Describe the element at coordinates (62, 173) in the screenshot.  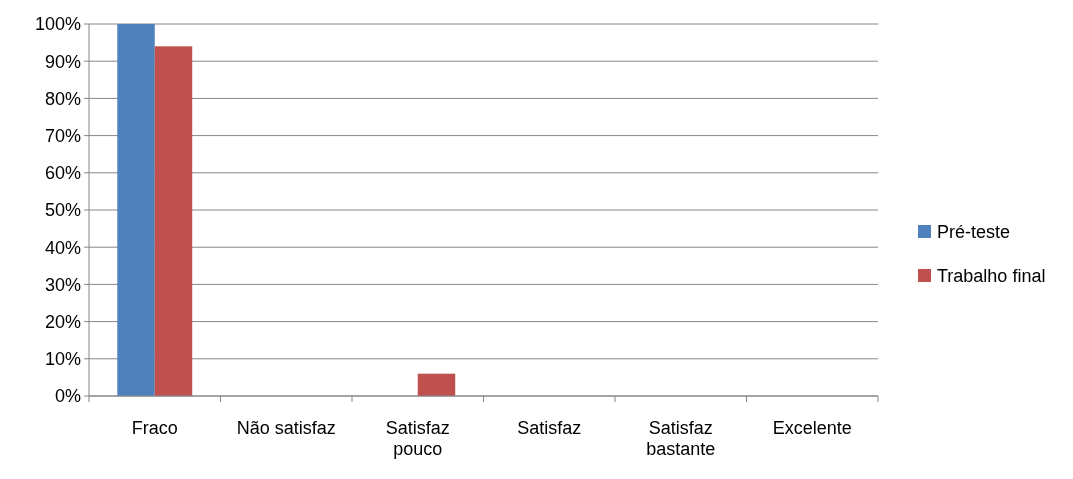
I see `y-tick-label: 60%` at that location.